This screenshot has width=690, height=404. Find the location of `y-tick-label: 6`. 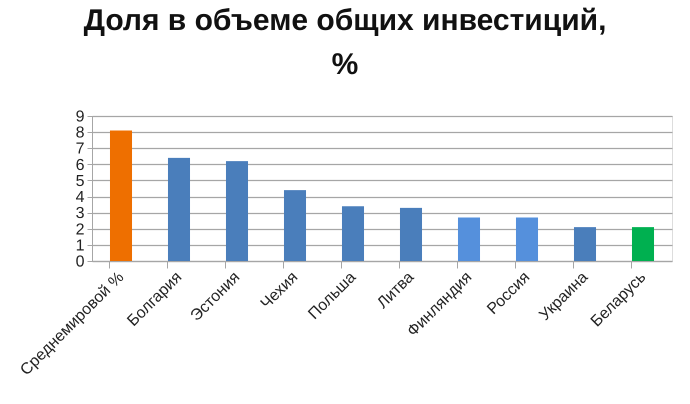

y-tick-label: 6 is located at coordinates (80, 165).